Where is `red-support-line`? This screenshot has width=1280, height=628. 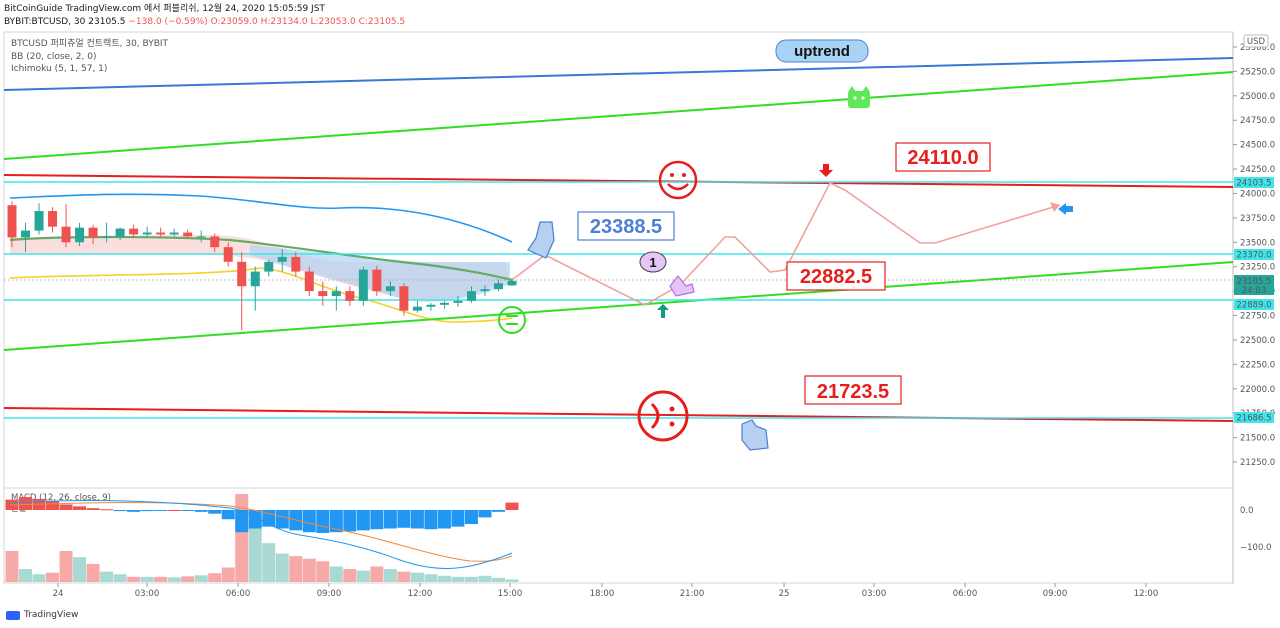 red-support-line is located at coordinates (618, 414).